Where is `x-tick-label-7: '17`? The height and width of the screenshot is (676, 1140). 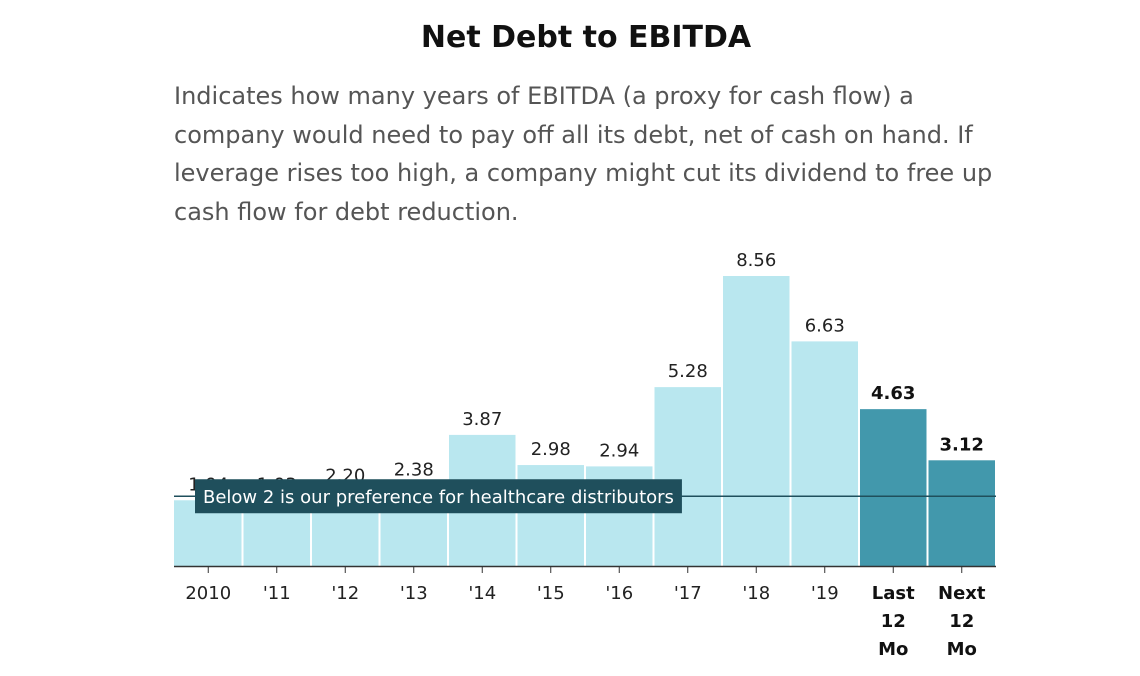 x-tick-label-7: '17 is located at coordinates (688, 593).